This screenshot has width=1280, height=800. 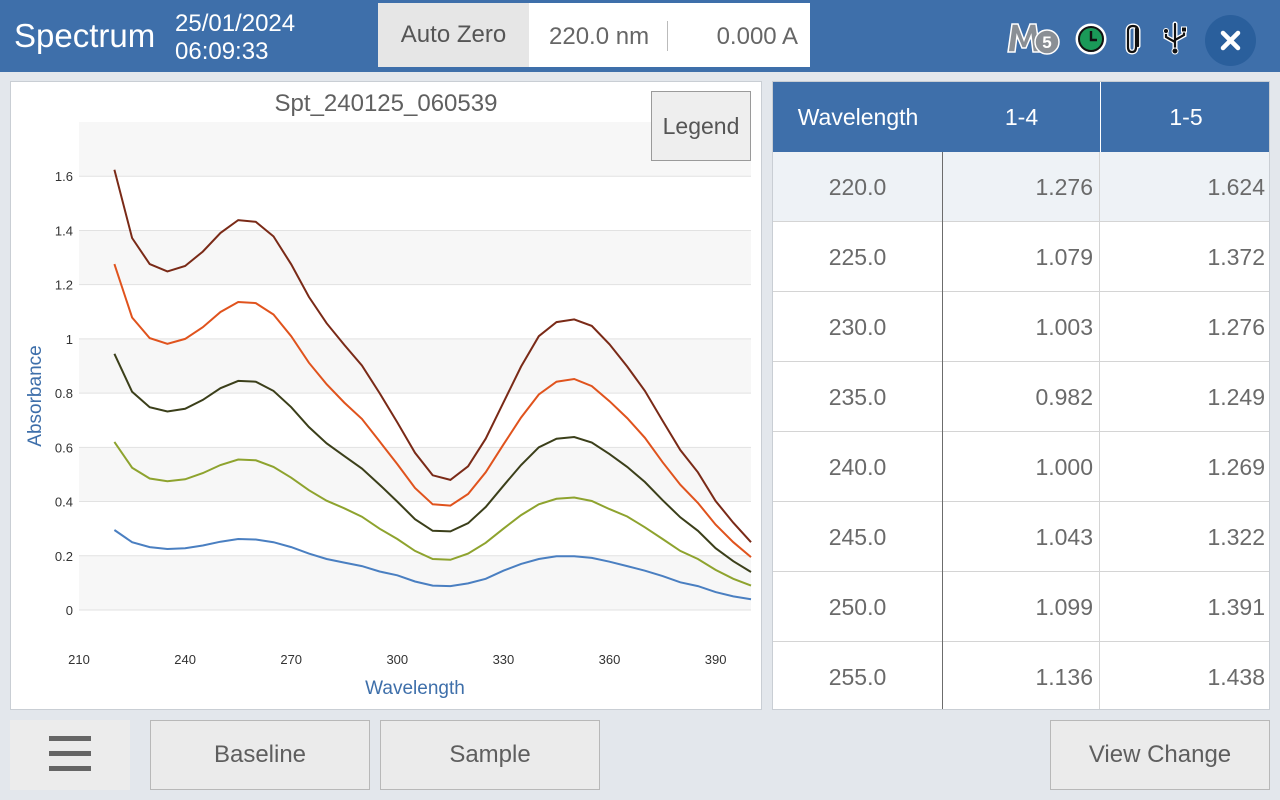 I want to click on svg-text: 5, so click(x=1046, y=42).